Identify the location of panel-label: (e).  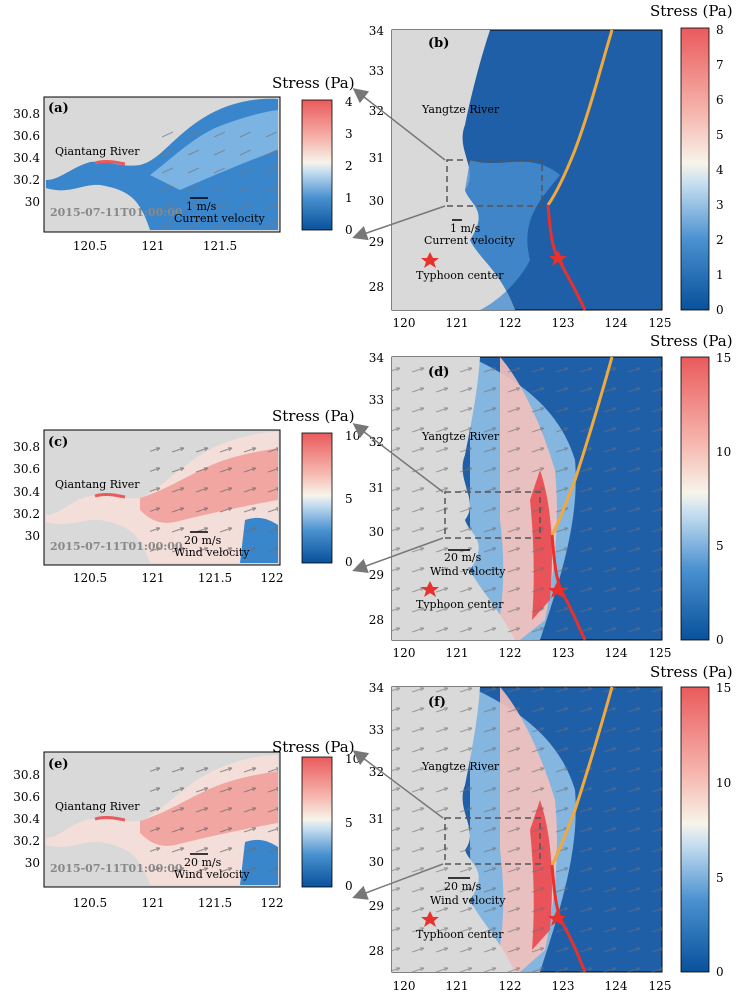
(58, 764).